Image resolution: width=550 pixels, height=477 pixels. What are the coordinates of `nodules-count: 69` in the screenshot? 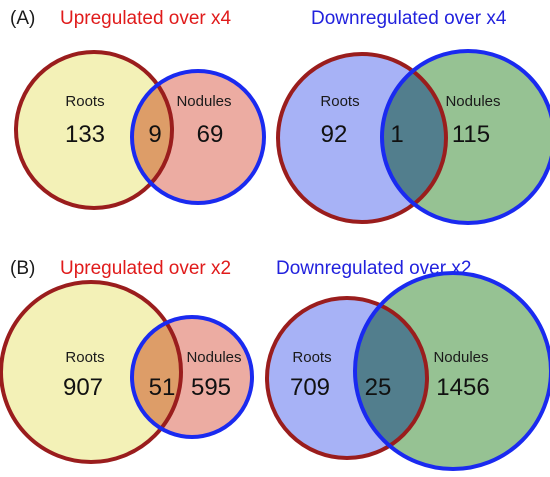 It's located at (210, 134).